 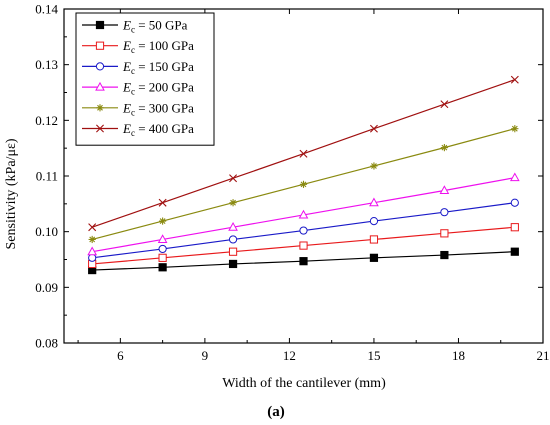 What do you see at coordinates (164, 107) in the screenshot?
I see `legend-label-rest: = 300 GPa` at bounding box center [164, 107].